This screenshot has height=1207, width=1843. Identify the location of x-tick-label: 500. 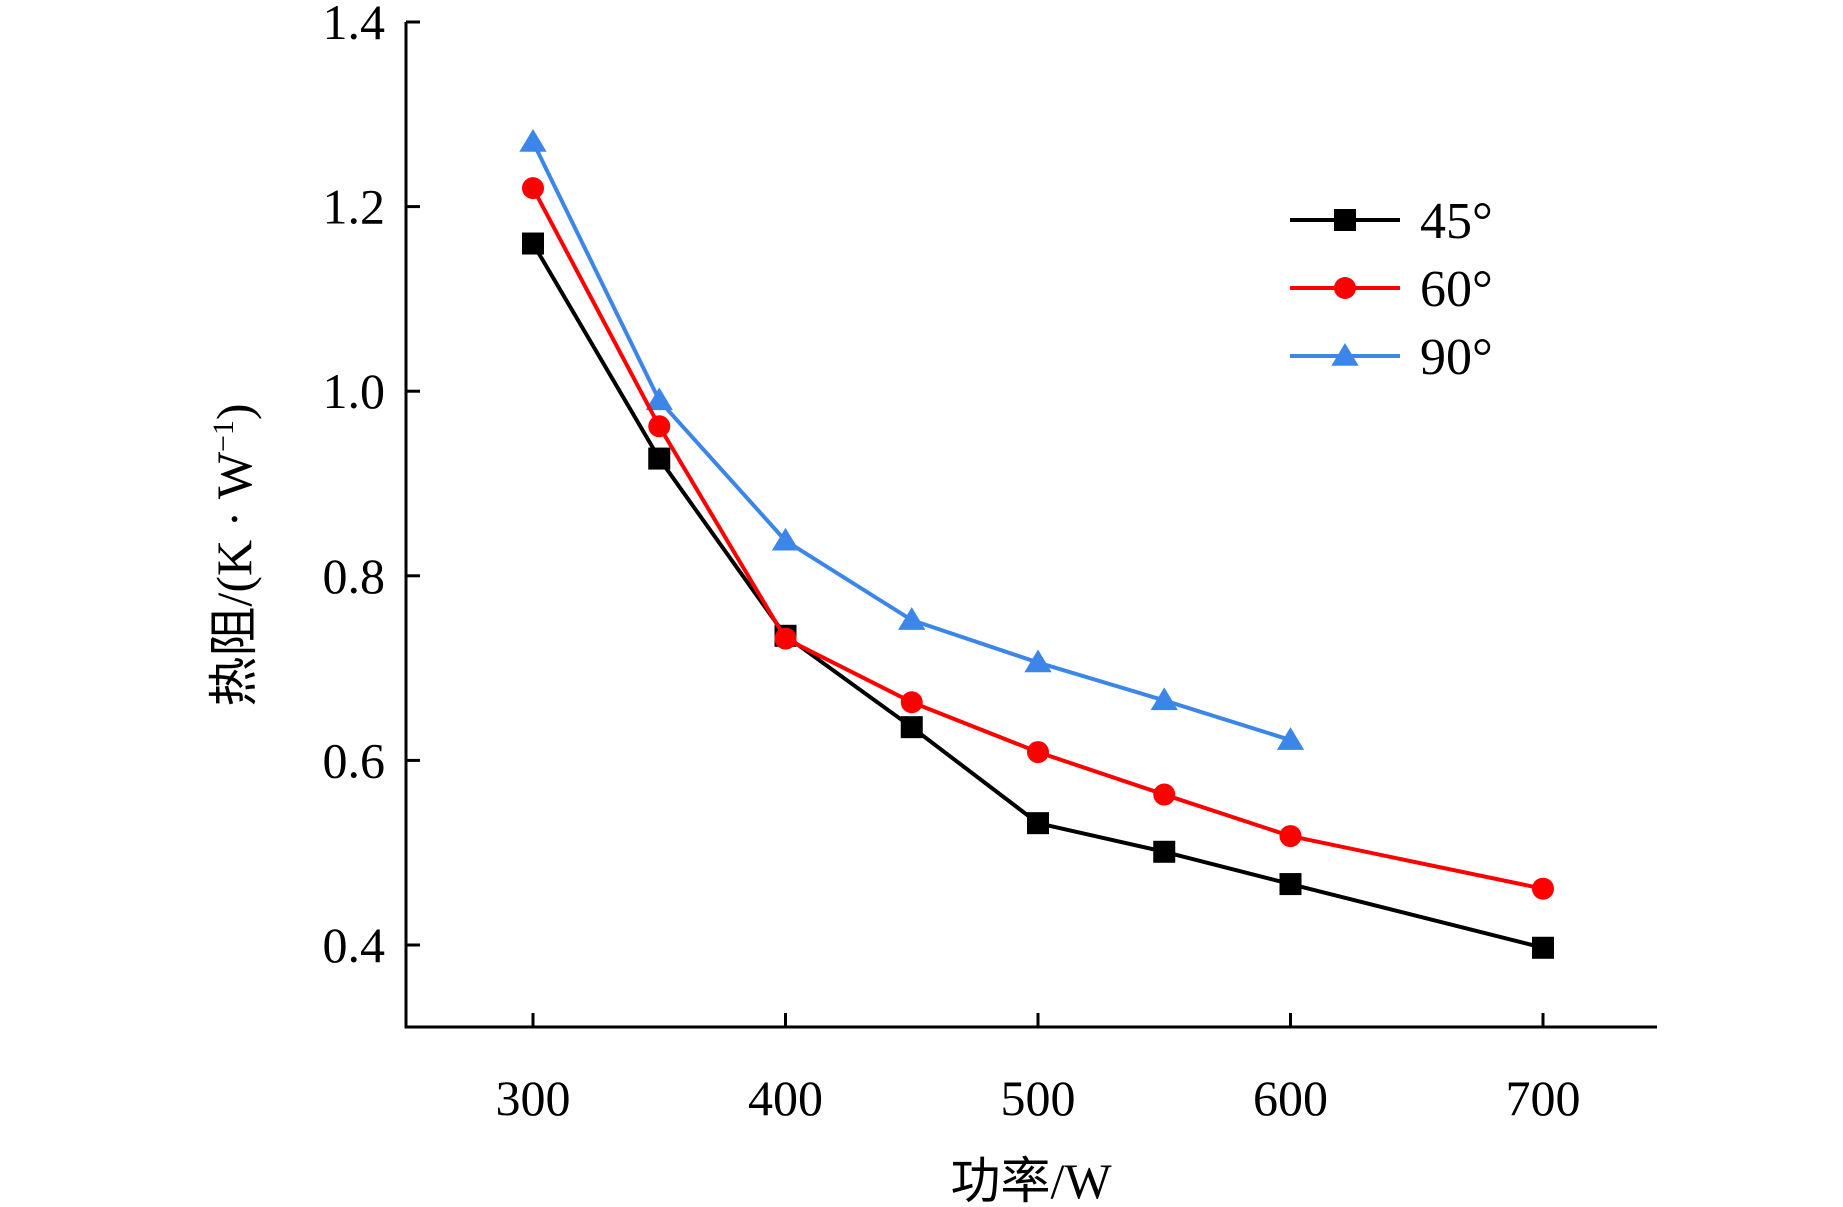
(1038, 1098).